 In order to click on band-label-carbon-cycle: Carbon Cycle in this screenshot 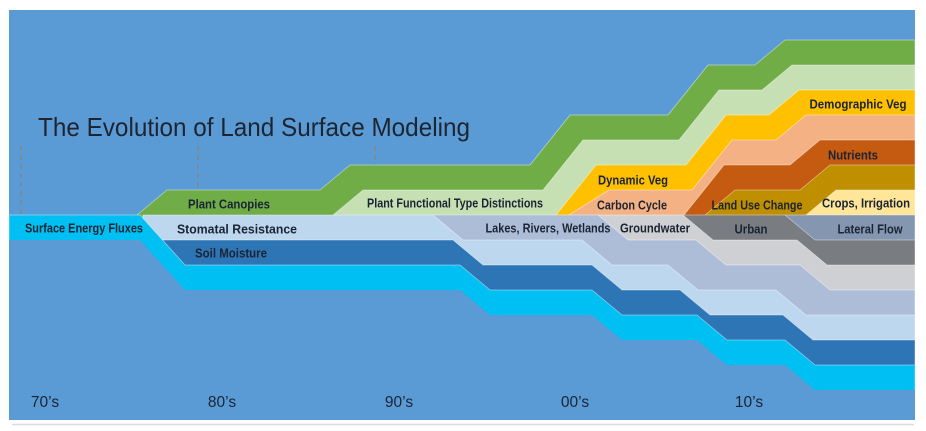, I will do `click(632, 206)`.